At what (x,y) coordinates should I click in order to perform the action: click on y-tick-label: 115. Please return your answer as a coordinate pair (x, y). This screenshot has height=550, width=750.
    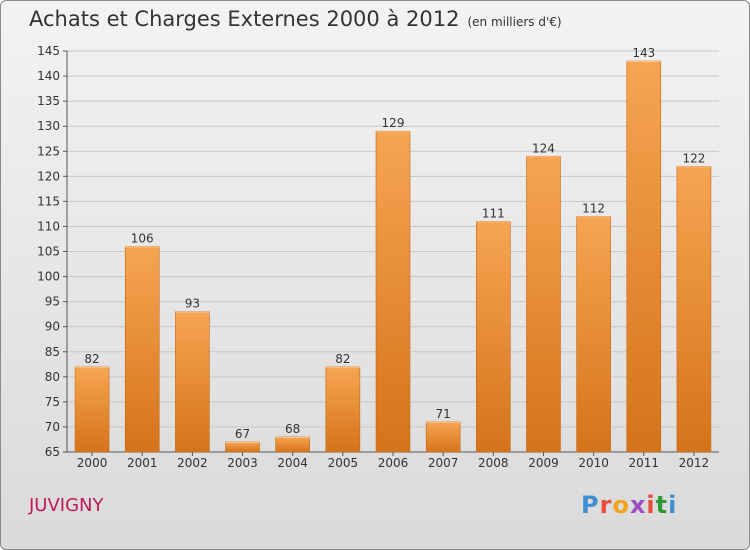
    Looking at the image, I should click on (48, 201).